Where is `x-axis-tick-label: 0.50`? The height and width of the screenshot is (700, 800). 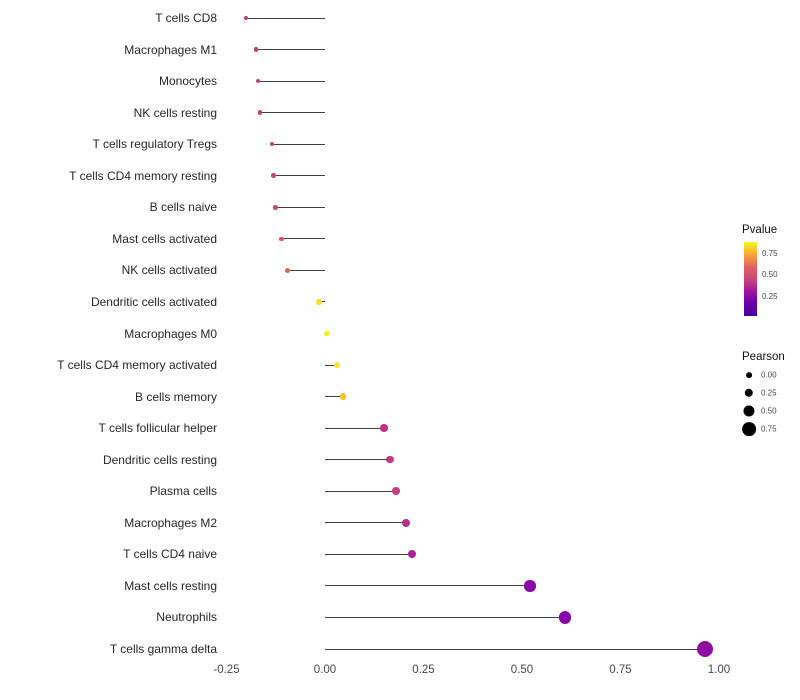
x-axis-tick-label: 0.50 is located at coordinates (522, 670).